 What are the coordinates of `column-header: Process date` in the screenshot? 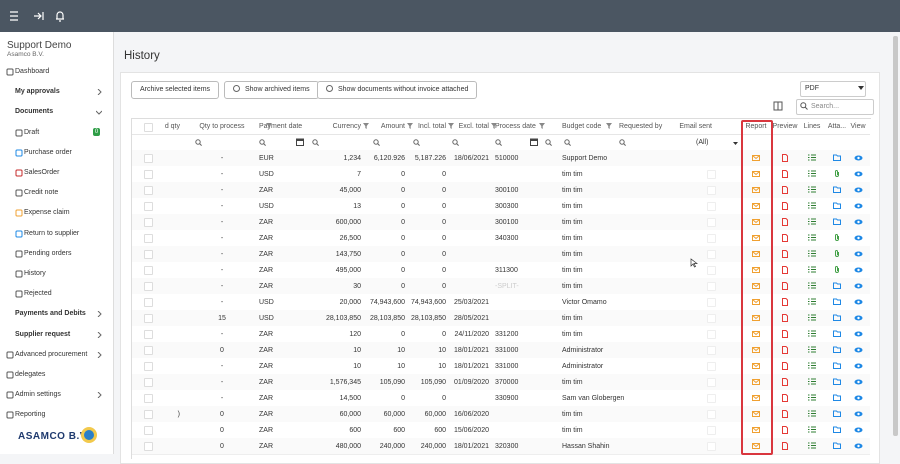 It's located at (515, 126).